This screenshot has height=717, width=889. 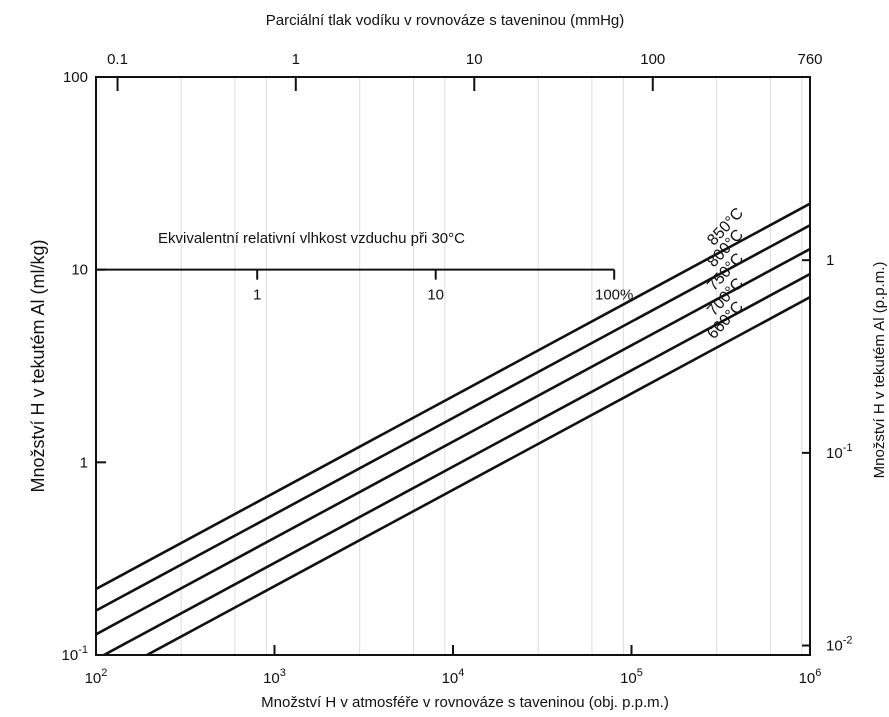 I want to click on x-tick-label: 10⁴, so click(x=453, y=677).